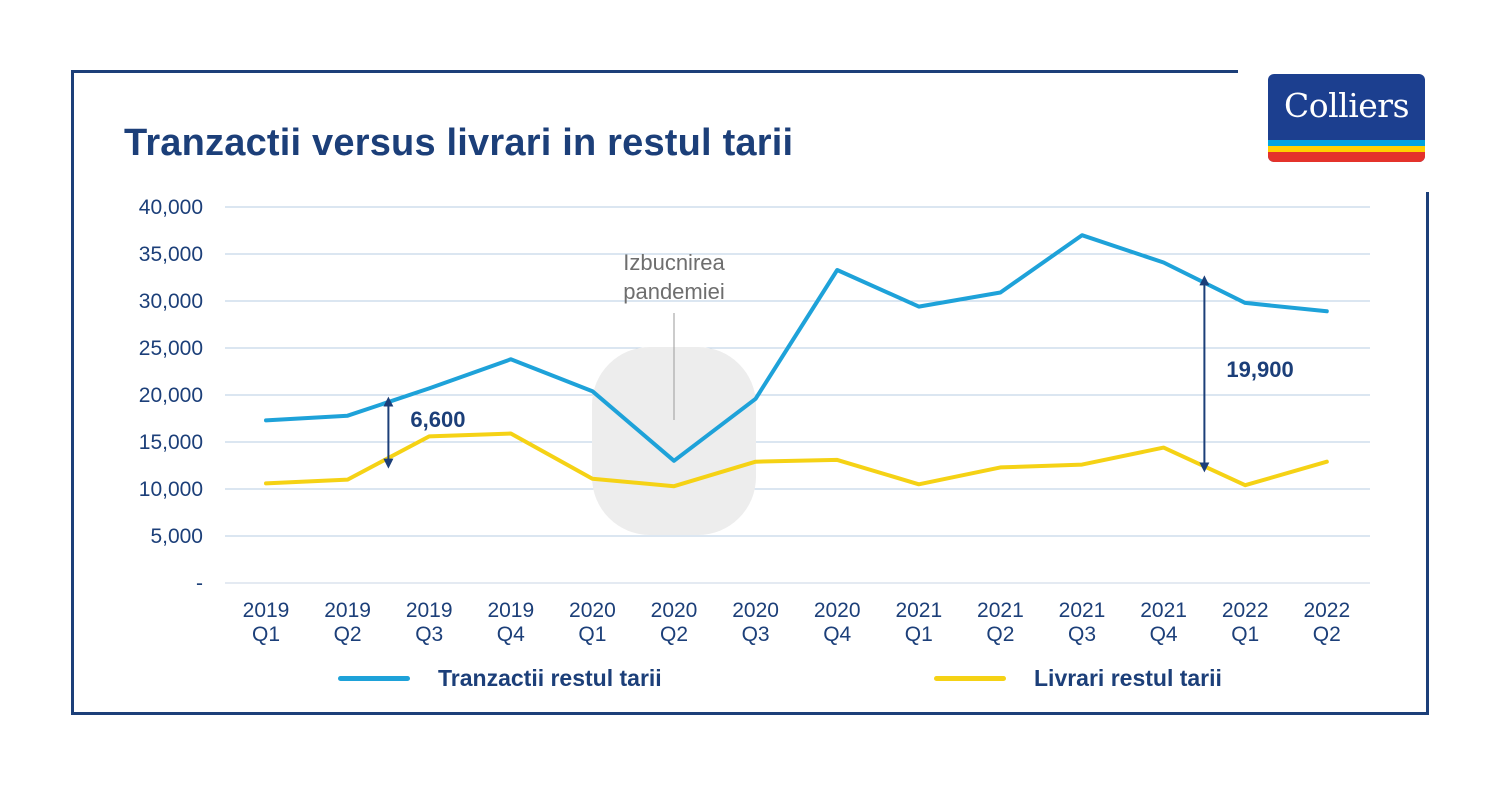  What do you see at coordinates (970, 678) in the screenshot?
I see `legend-swatch-livrari` at bounding box center [970, 678].